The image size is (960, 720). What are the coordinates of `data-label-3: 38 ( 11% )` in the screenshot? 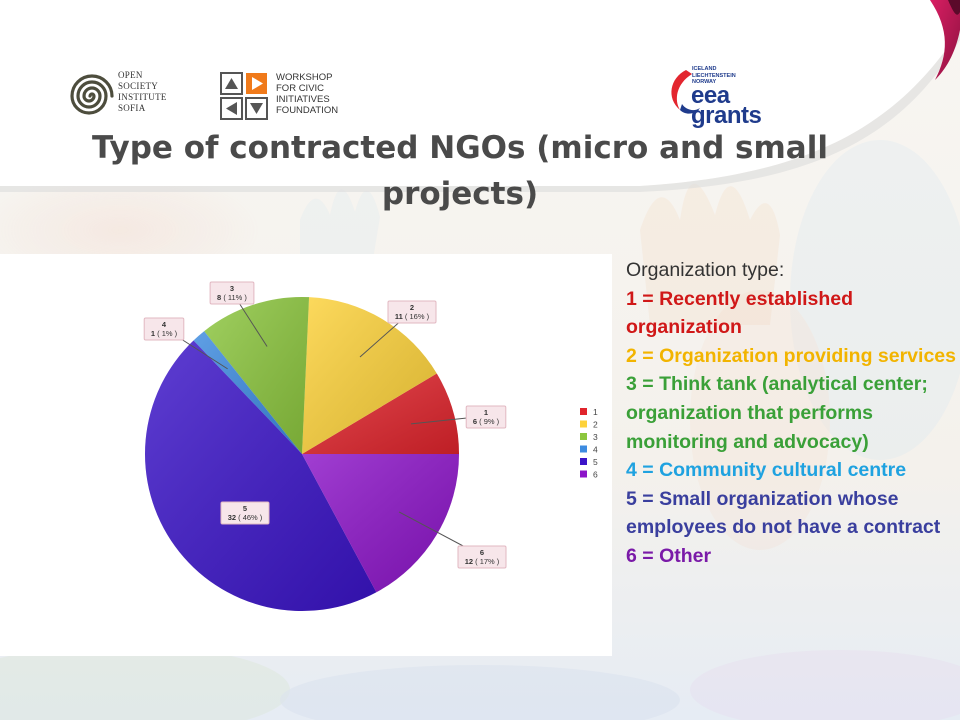 It's located at (232, 293).